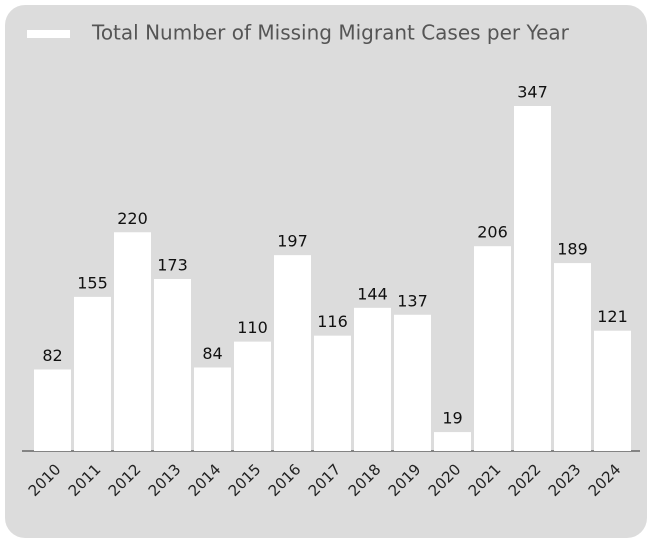 This screenshot has height=543, width=652. Describe the element at coordinates (372, 293) in the screenshot. I see `data-label: 144` at that location.